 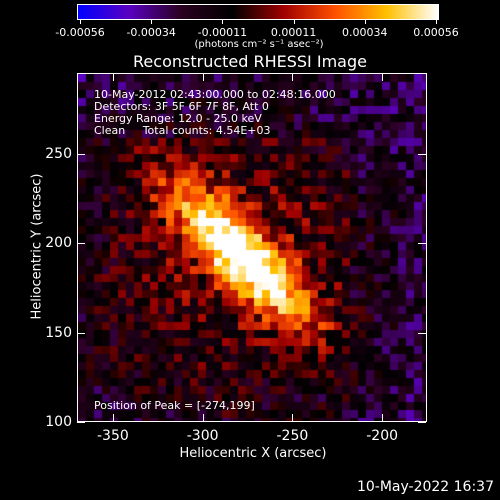 What do you see at coordinates (113, 436) in the screenshot?
I see `x-tick-label: -350` at bounding box center [113, 436].